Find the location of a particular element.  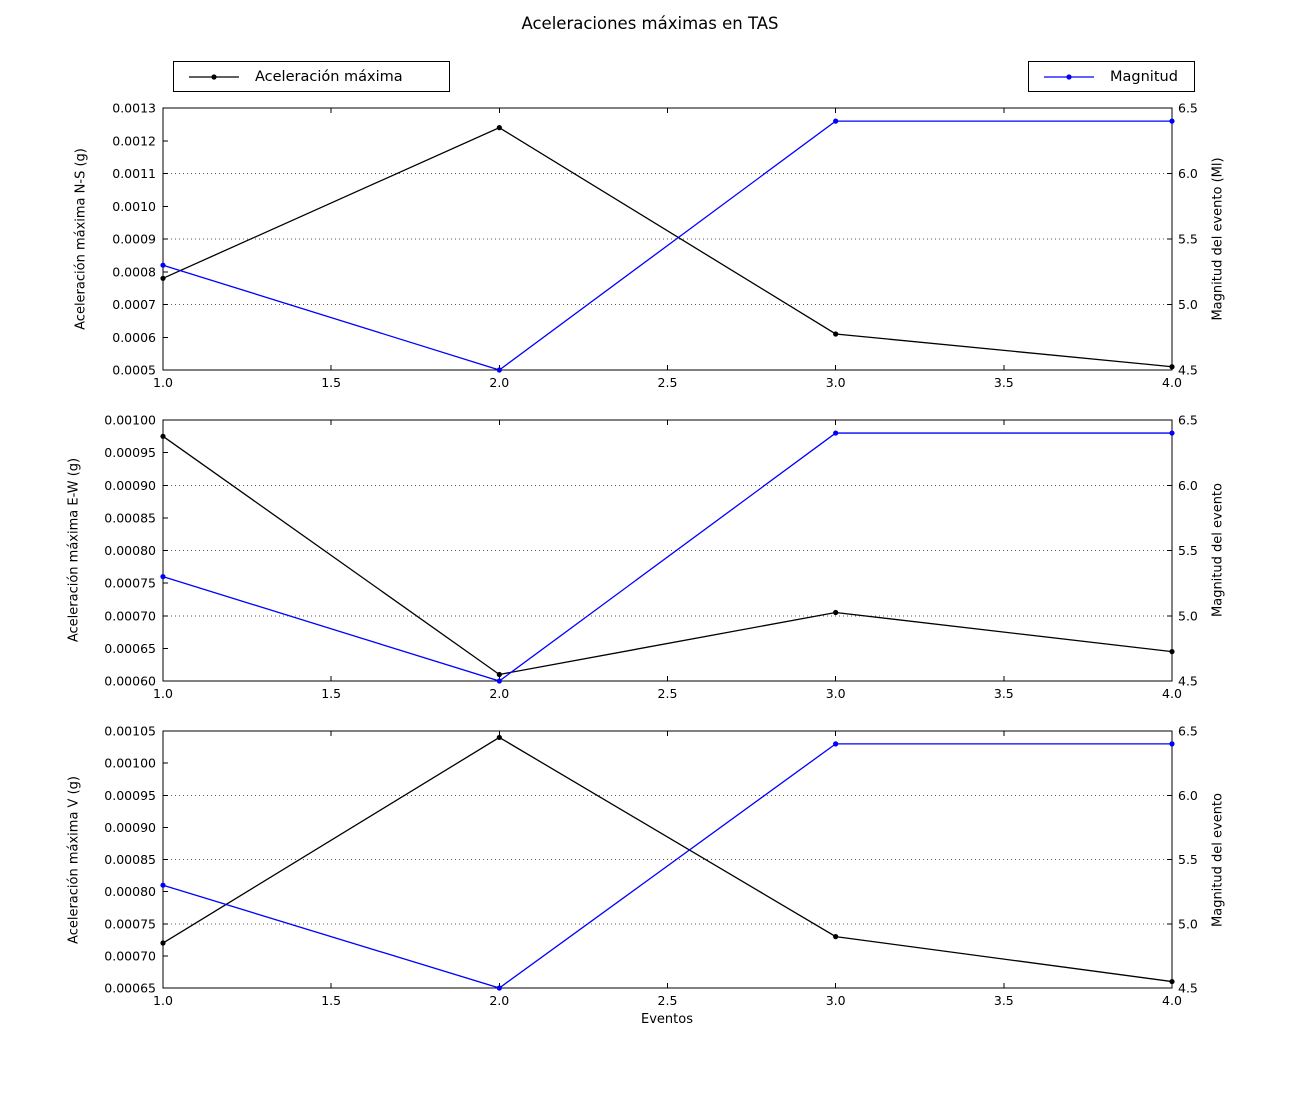

y-left-tick-label: 0.0010 is located at coordinates (134, 206).